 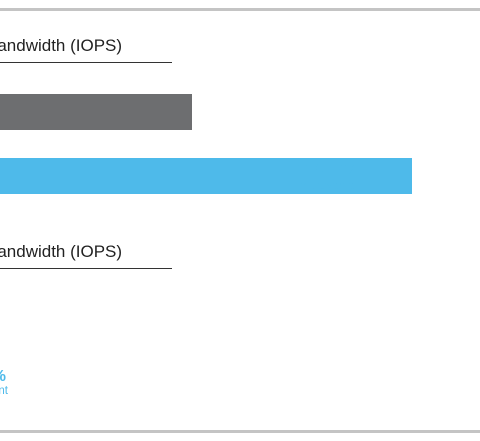 What do you see at coordinates (3, 377) in the screenshot?
I see `group-2-improvement-value: %` at bounding box center [3, 377].